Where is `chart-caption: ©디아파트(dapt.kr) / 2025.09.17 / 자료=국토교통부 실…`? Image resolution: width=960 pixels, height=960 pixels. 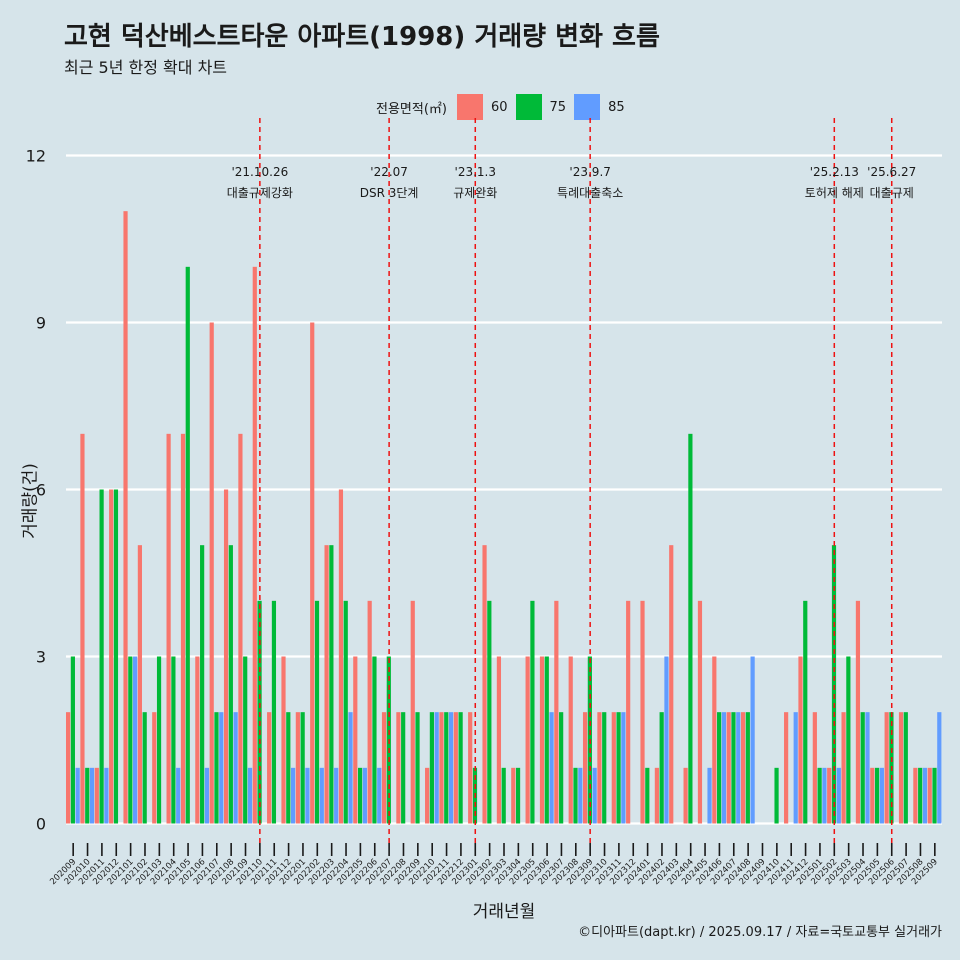
chart-caption: ©디아파트(dapt.kr) / 2025.09.17 / 자료=국토교통부 실… is located at coordinates (760, 932).